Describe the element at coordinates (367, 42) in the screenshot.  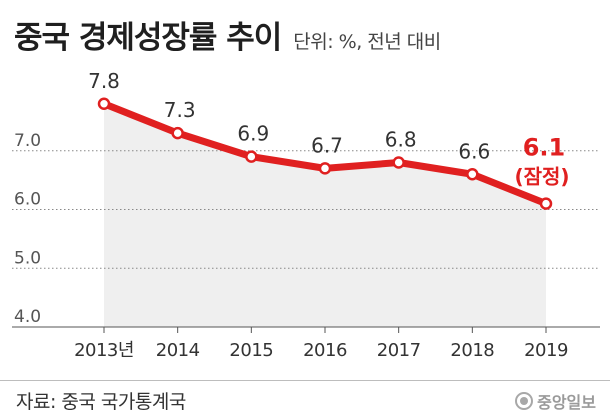
I see `unit-note: 단위: %, 전년 대비` at that location.